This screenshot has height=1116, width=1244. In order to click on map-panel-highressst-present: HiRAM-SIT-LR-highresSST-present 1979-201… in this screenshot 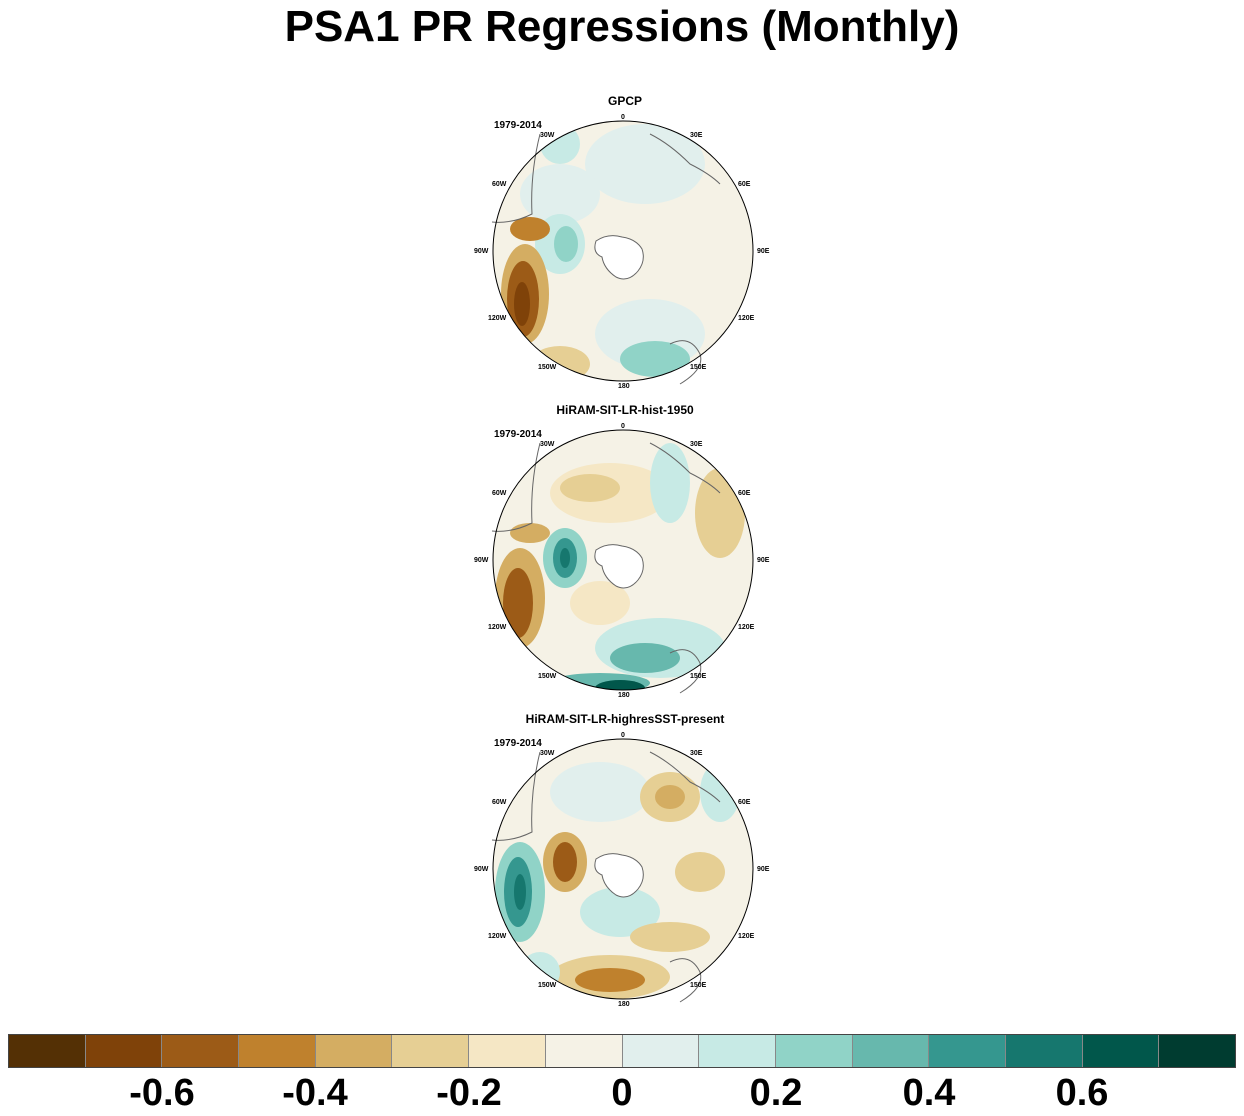, I will do `click(625, 862)`.